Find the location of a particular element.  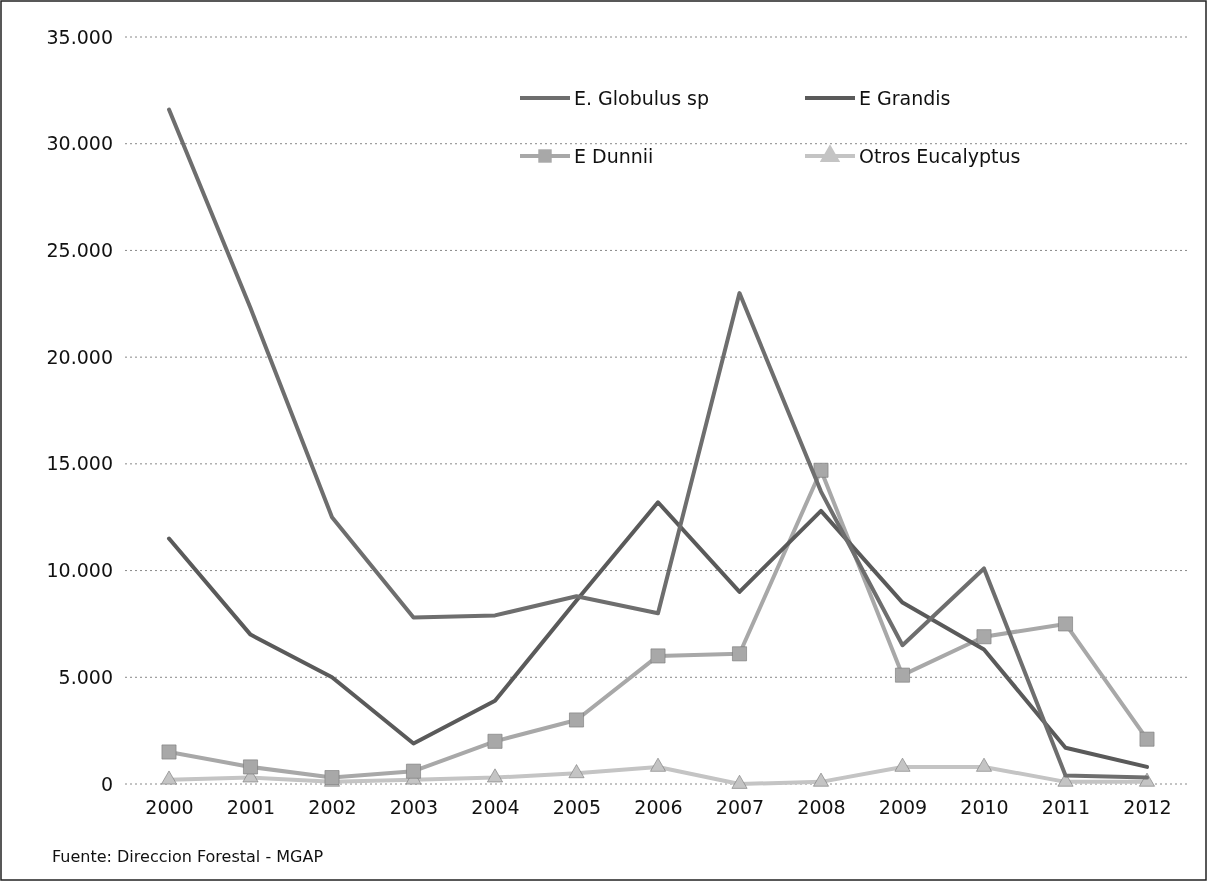

legend-label: E. Globulus sp is located at coordinates (642, 97).